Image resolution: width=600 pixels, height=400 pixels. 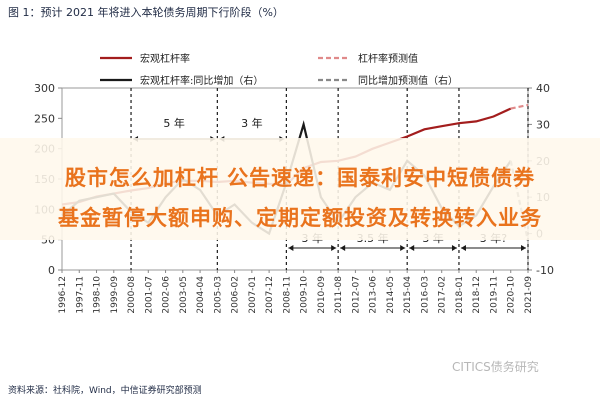 What do you see at coordinates (184, 295) in the screenshot?
I see `x-tick-label: 2003-05` at bounding box center [184, 295].